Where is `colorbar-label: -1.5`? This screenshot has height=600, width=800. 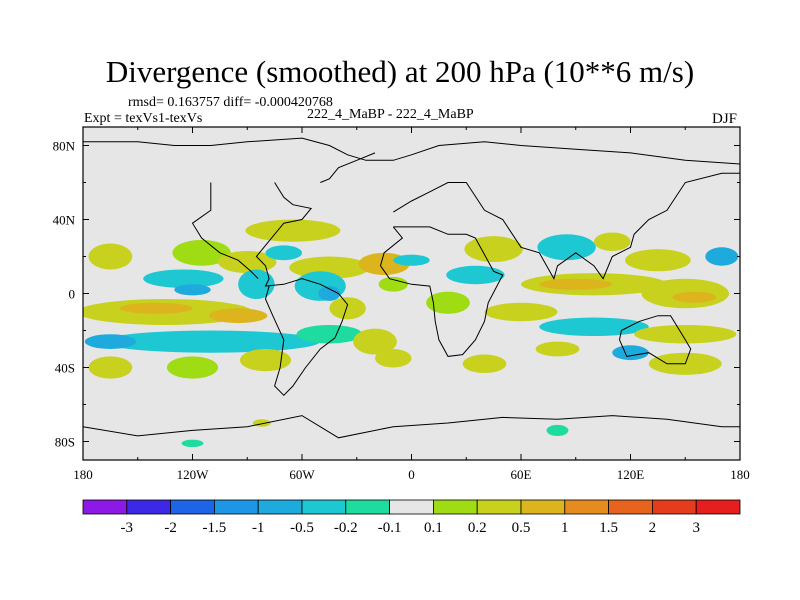
colorbar-label: -1.5 is located at coordinates (215, 528).